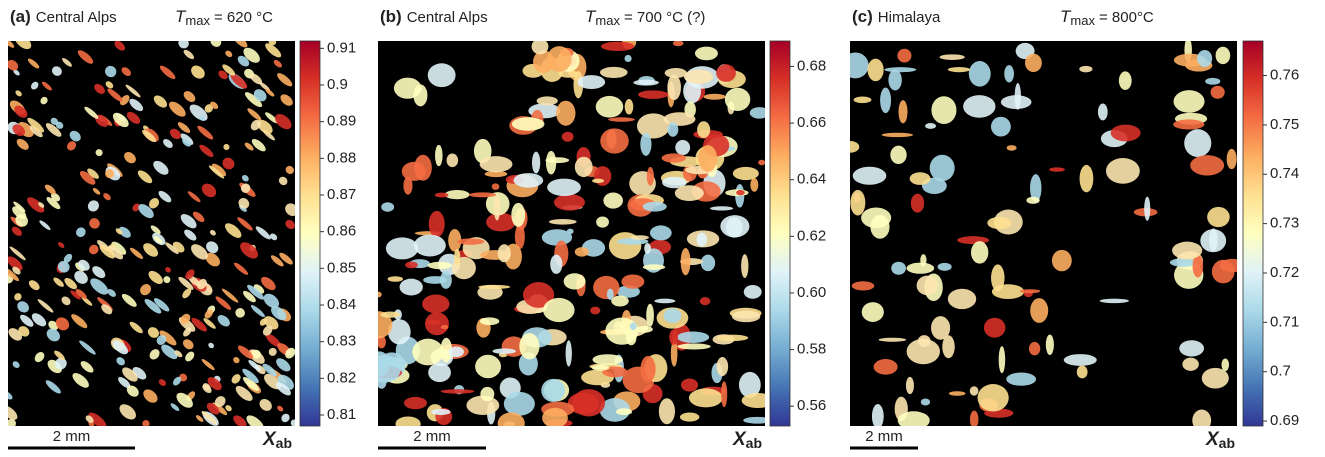  I want to click on tmax-value: = 620 °C, so click(243, 17).